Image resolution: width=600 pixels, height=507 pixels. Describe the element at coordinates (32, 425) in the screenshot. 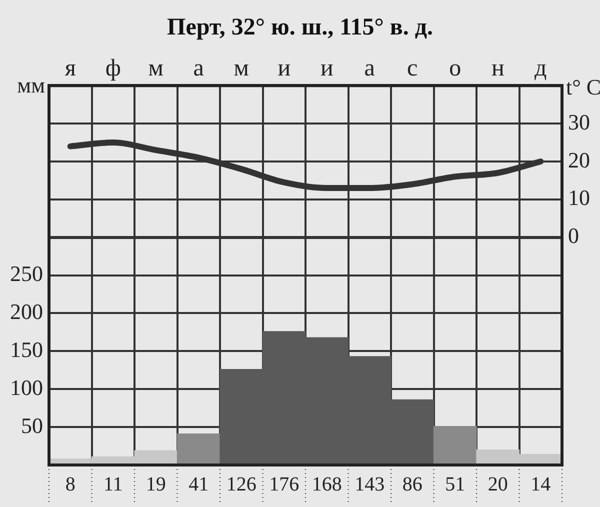

I see `y-tick-label: 50` at that location.